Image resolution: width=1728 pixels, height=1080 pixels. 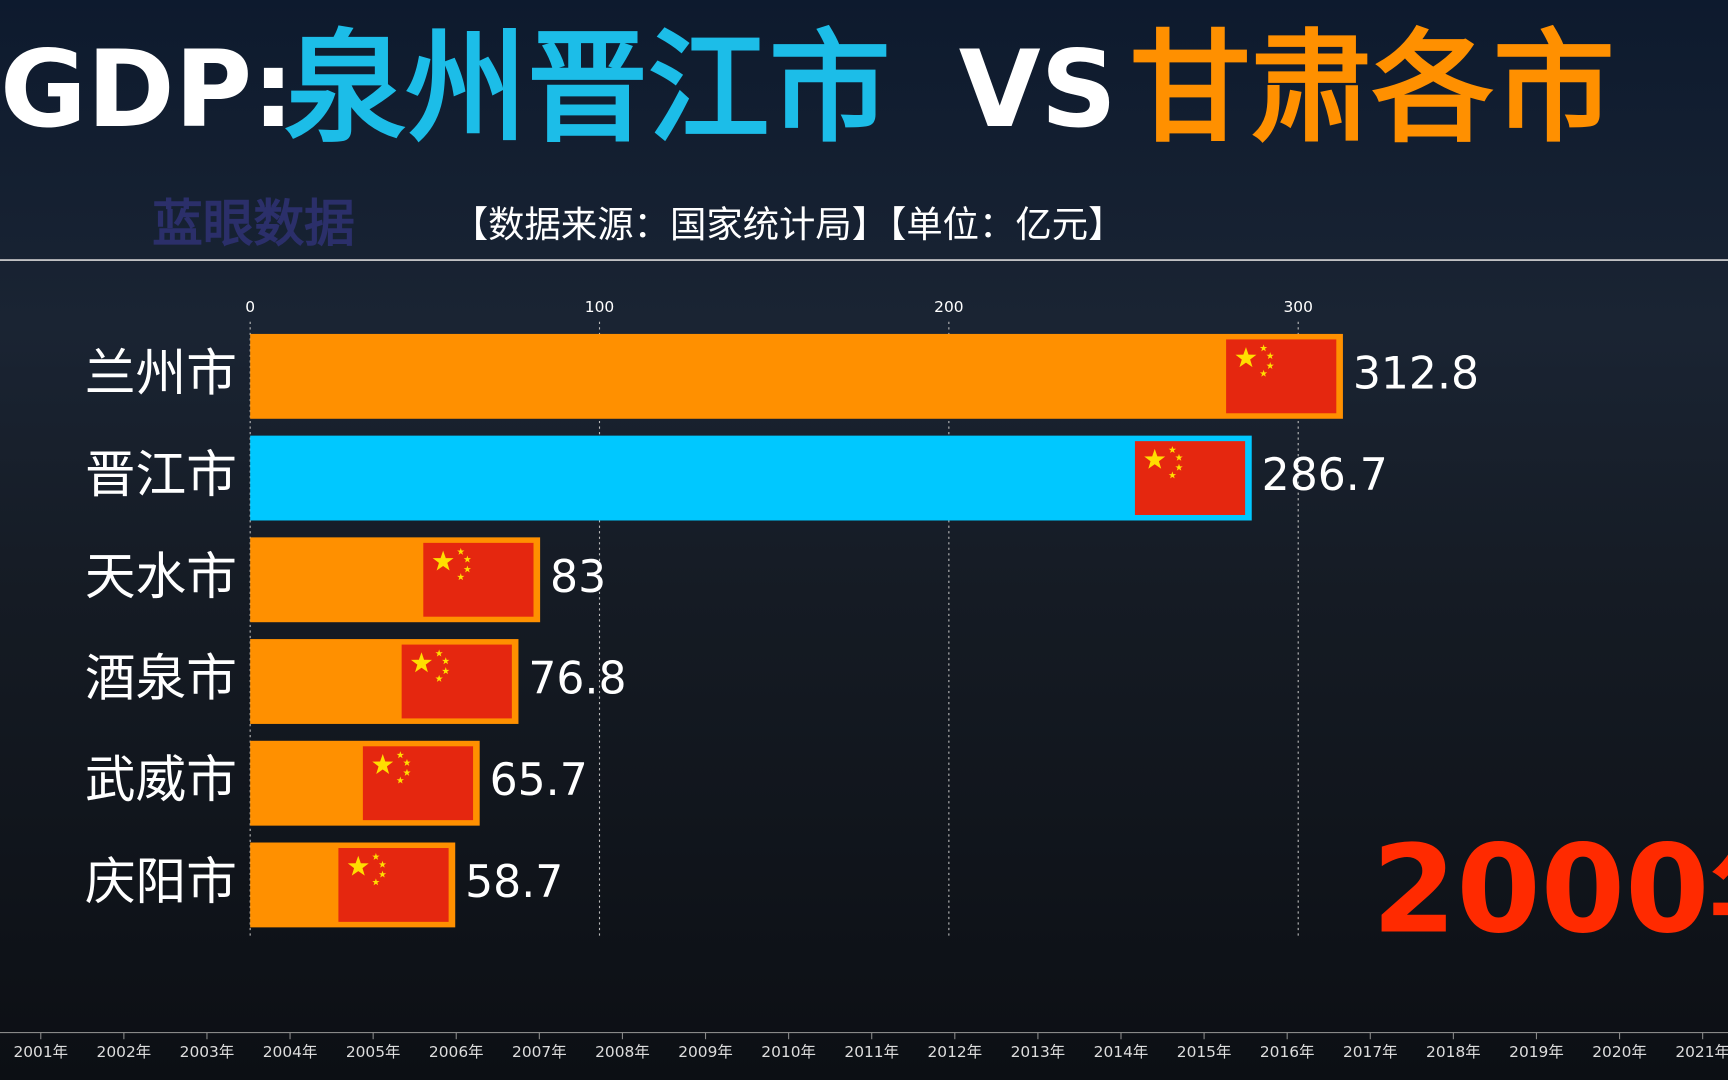 What do you see at coordinates (253, 223) in the screenshot?
I see `watermark: 蓝眼数据` at bounding box center [253, 223].